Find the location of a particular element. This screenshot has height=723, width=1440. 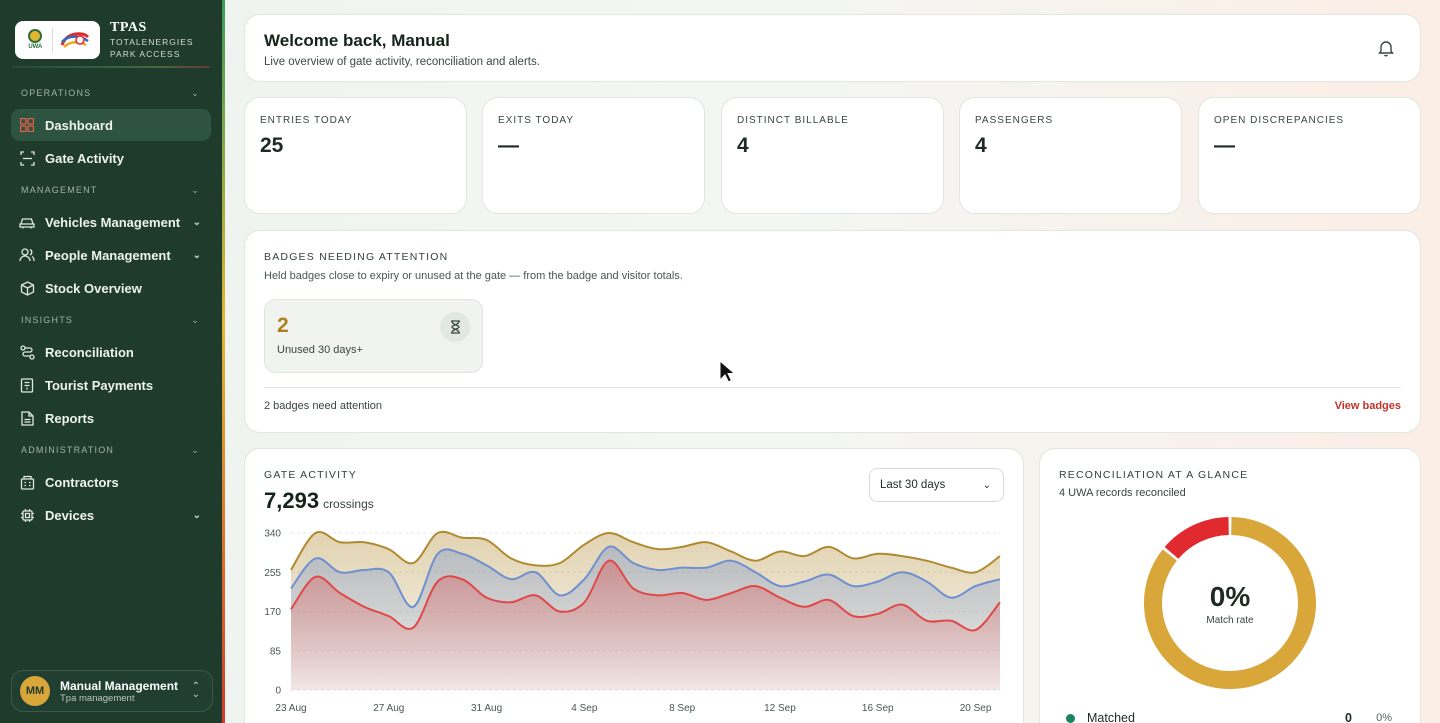

route-icon is located at coordinates (27, 352).